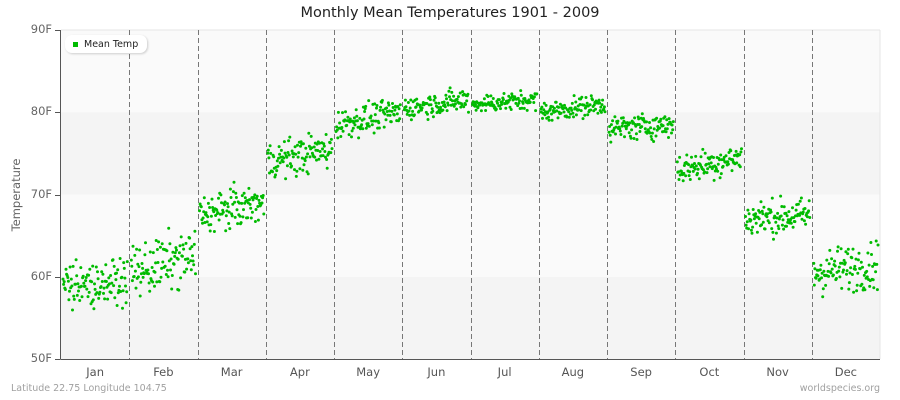 The height and width of the screenshot is (400, 900). I want to click on x-tick-aug: Aug, so click(573, 372).